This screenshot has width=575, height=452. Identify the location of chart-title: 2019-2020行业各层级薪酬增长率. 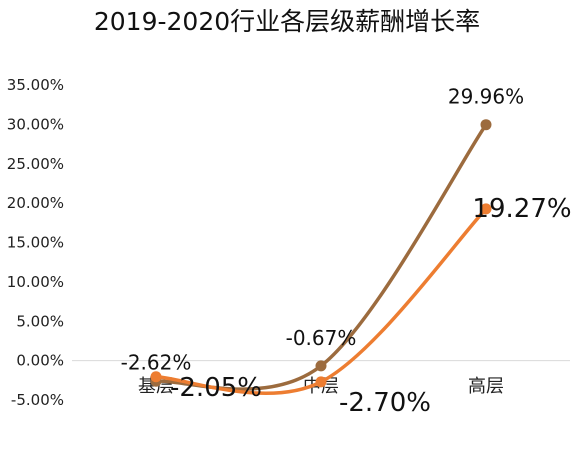
(287, 21).